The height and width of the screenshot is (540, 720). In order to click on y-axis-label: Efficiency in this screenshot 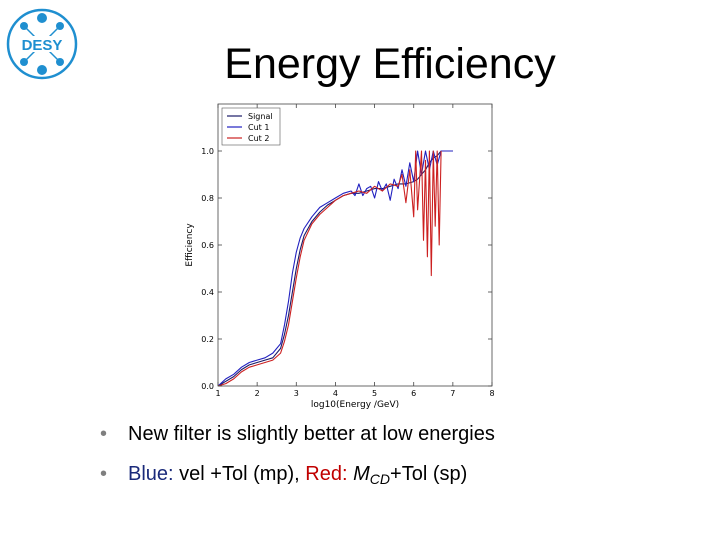, I will do `click(190, 245)`.